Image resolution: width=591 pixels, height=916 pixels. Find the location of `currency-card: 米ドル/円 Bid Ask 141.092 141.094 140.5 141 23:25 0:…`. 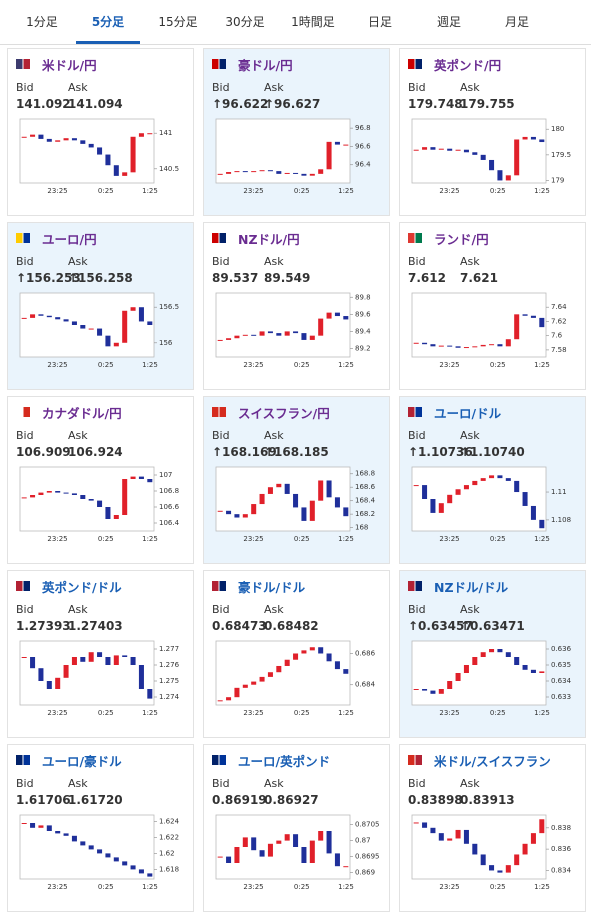

currency-card: 米ドル/円 Bid Ask 141.092 141.094 140.5 141 23:25 0:… is located at coordinates (100, 132).